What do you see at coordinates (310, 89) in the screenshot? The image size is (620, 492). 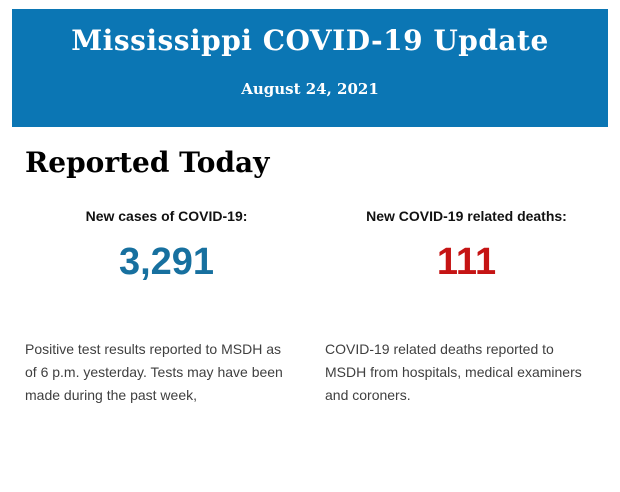 I see `newsletter-date: August 24, 2021` at bounding box center [310, 89].